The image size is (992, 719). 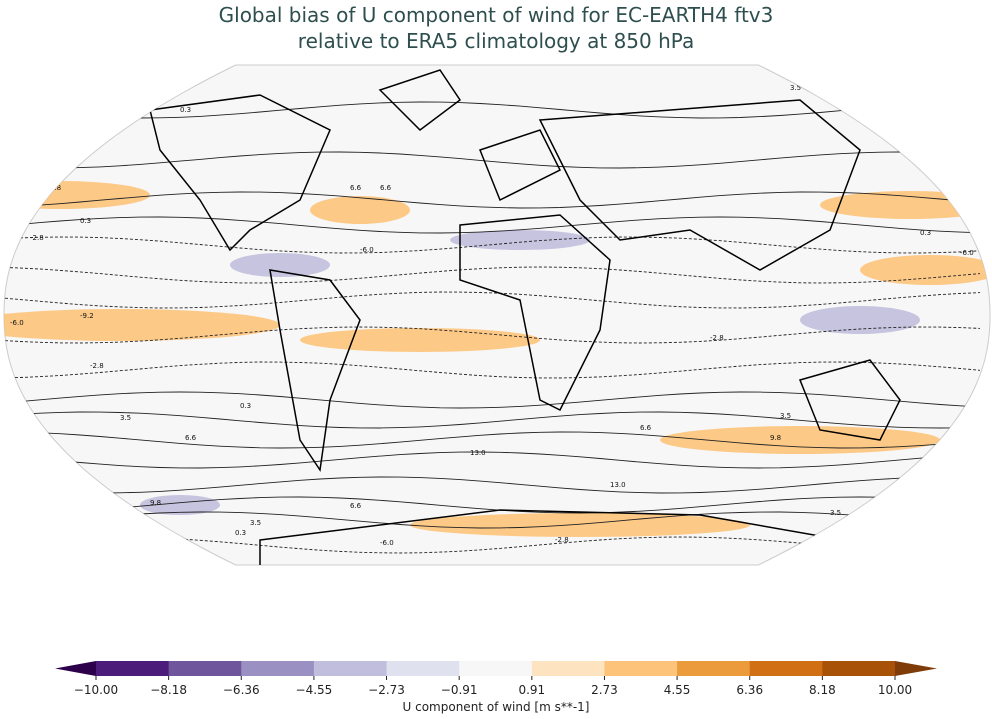 I want to click on colorbar-tick-label: 0.91, so click(x=531, y=690).